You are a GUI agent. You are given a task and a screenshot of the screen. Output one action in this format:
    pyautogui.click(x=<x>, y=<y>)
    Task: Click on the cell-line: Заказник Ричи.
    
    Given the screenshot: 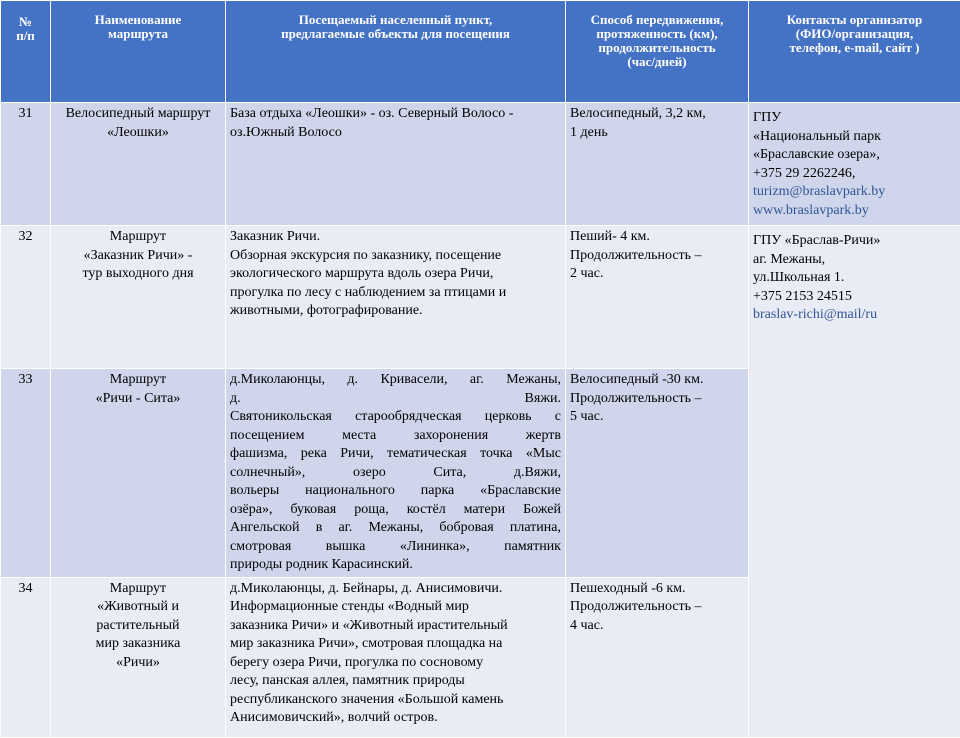 What is the action you would take?
    pyautogui.click(x=395, y=237)
    